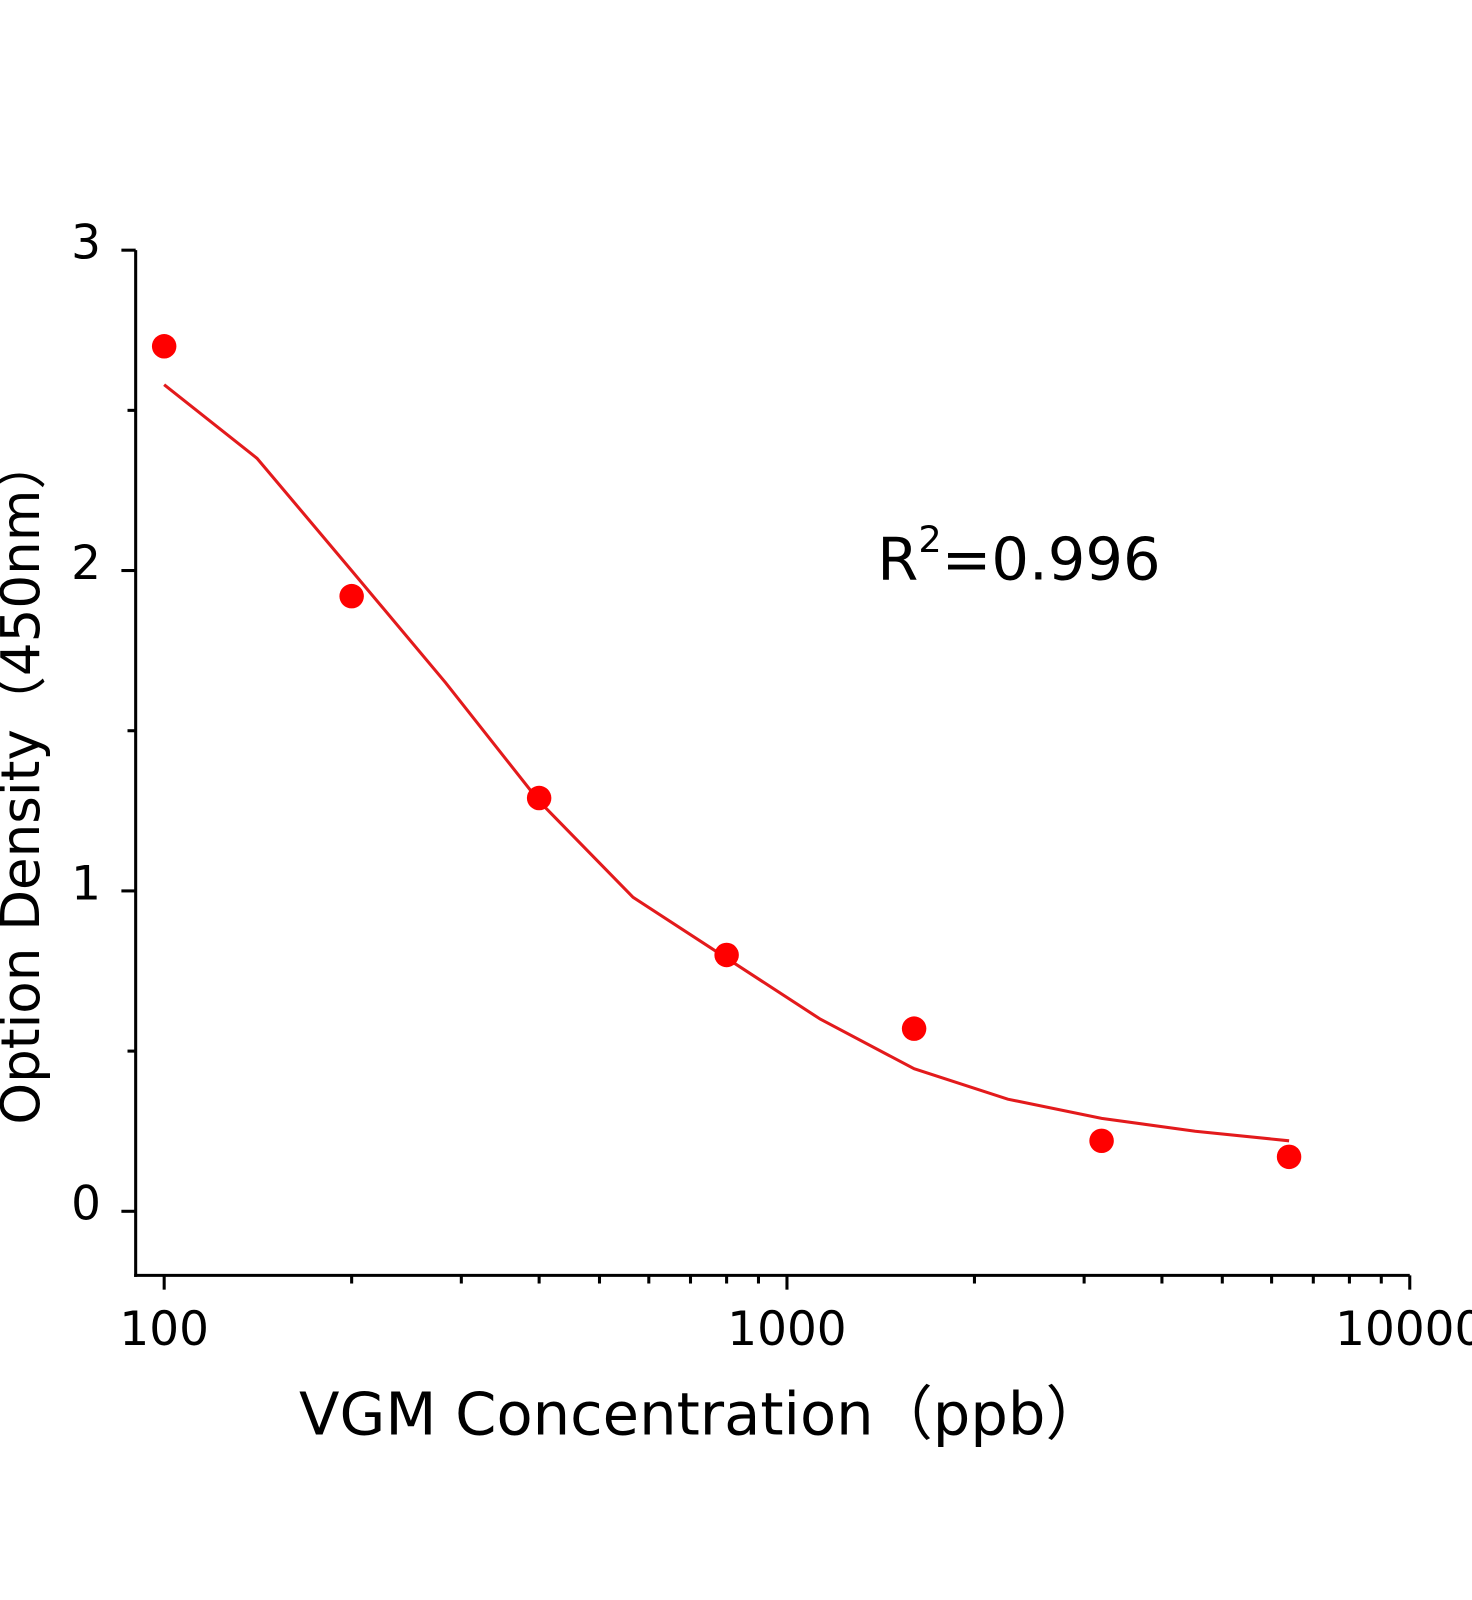 The width and height of the screenshot is (1472, 1600). Describe the element at coordinates (929, 538) in the screenshot. I see `annotation-sup: 2` at that location.